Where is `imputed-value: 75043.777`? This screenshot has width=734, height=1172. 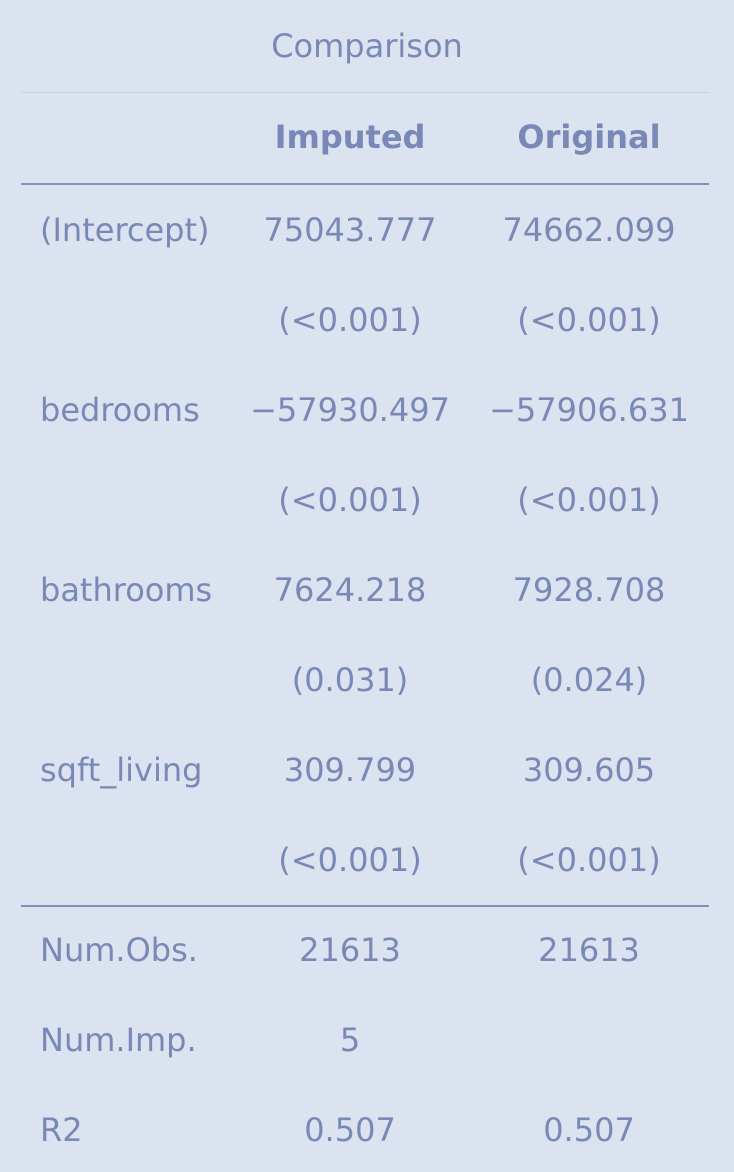
imputed-value: 75043.777 is located at coordinates (350, 230).